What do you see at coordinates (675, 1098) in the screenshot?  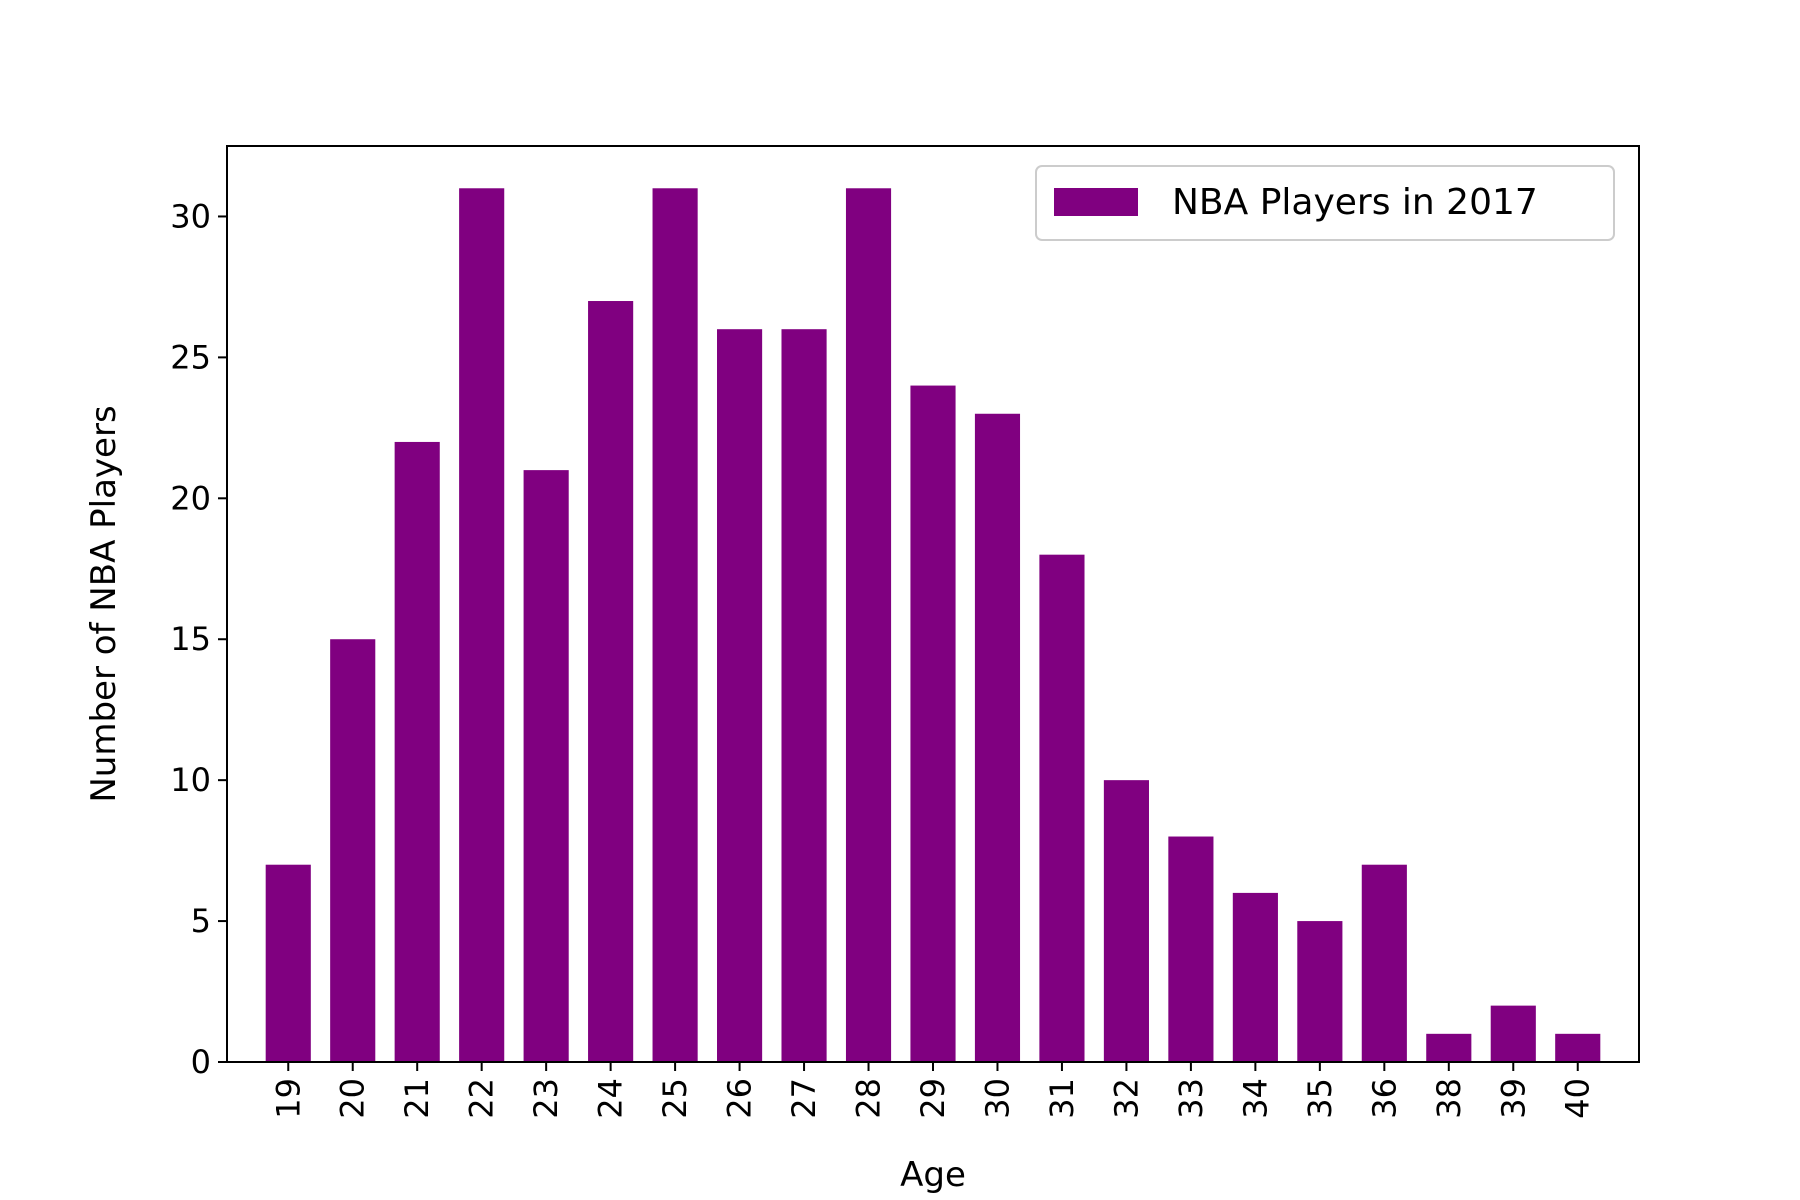 I see `x-tick-label: 25` at bounding box center [675, 1098].